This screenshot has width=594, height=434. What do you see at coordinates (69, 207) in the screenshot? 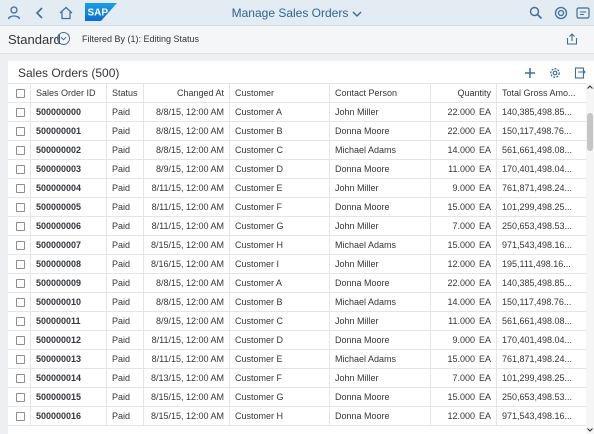
I see `sales-order-id-cell: 500000005` at bounding box center [69, 207].